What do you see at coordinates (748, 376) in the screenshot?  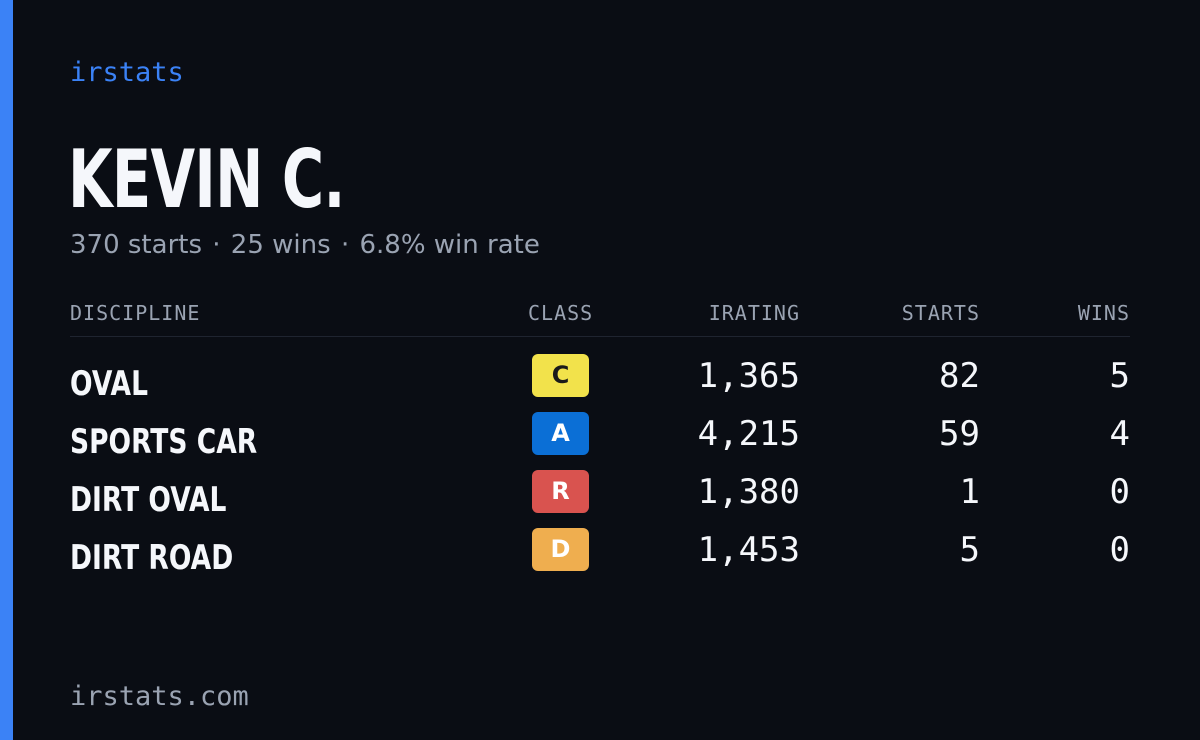 I see `irating-value: 1,365` at bounding box center [748, 376].